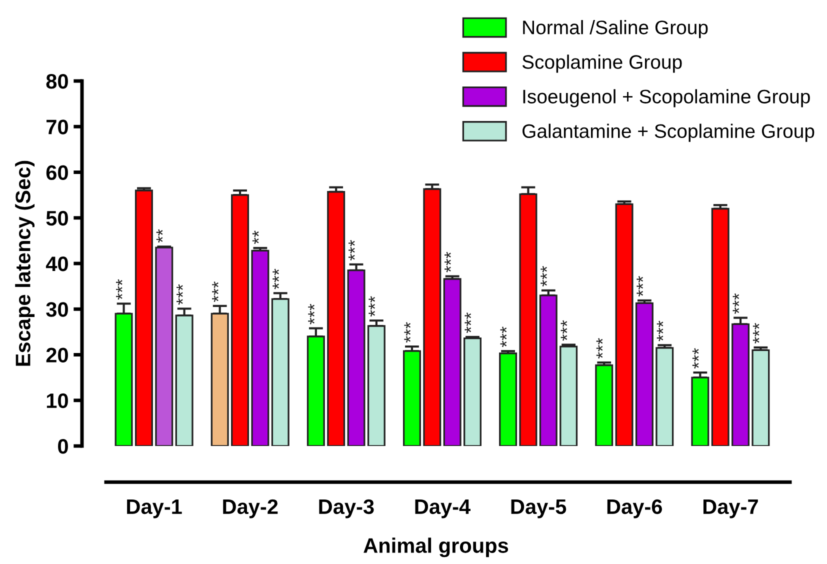 The width and height of the screenshot is (827, 564). Describe the element at coordinates (57, 218) in the screenshot. I see `y-tick-label: 50` at that location.